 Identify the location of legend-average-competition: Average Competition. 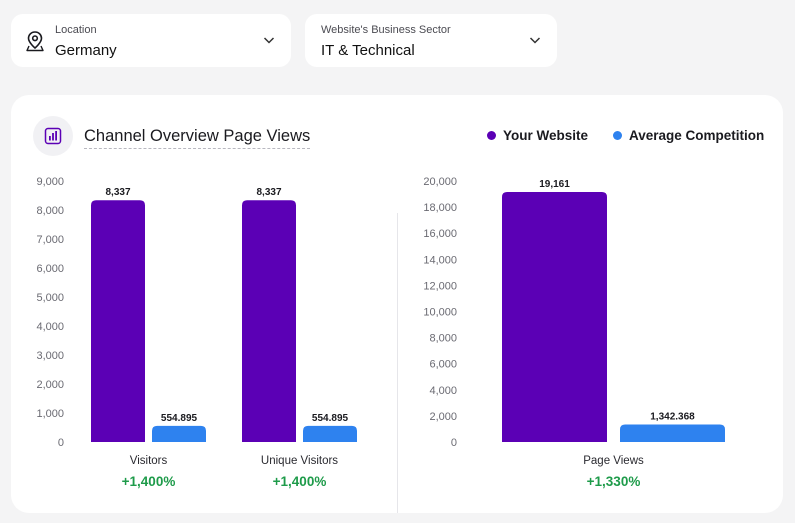
(688, 135).